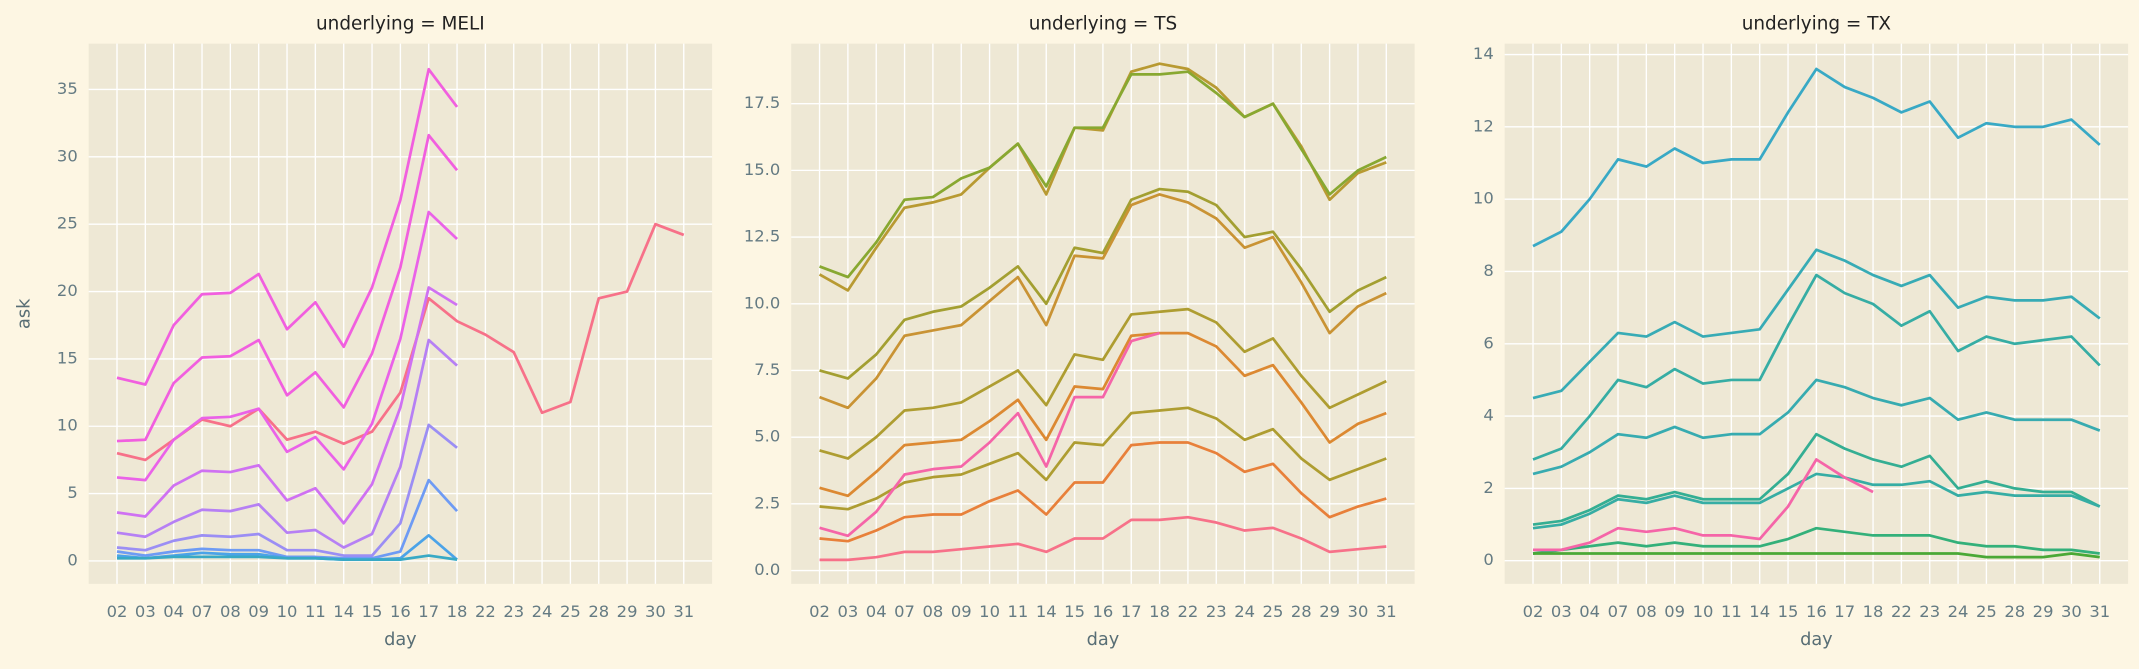  I want to click on y-tick-label: 15, so click(67, 357).